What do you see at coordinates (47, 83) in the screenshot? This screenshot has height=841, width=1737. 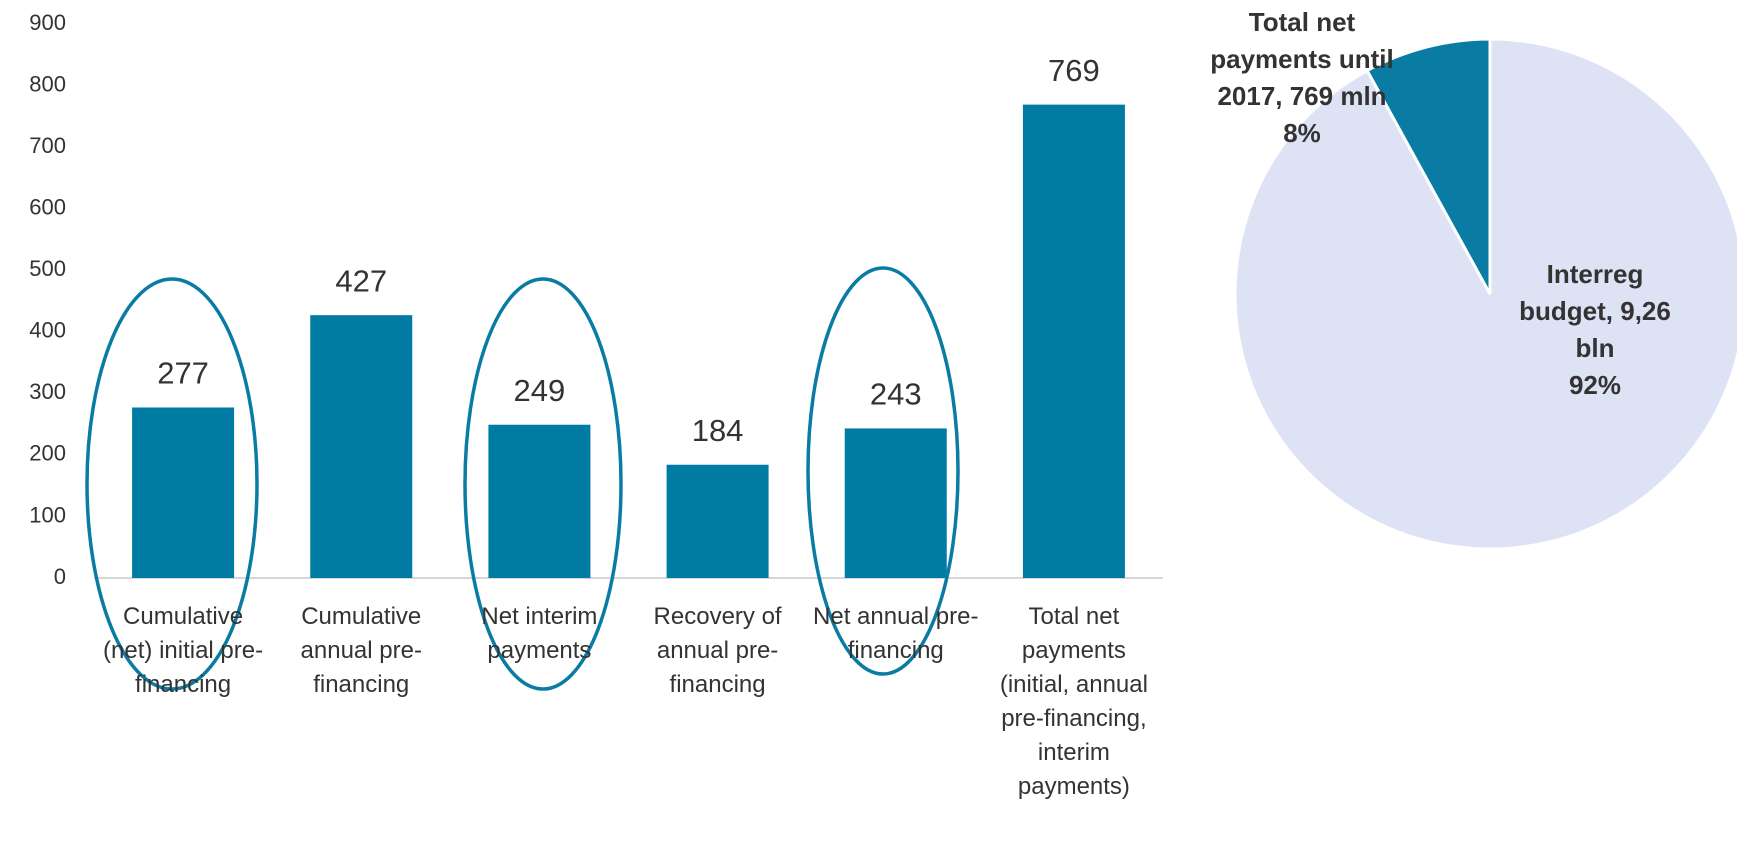 I see `y-tick-label: 800` at bounding box center [47, 83].